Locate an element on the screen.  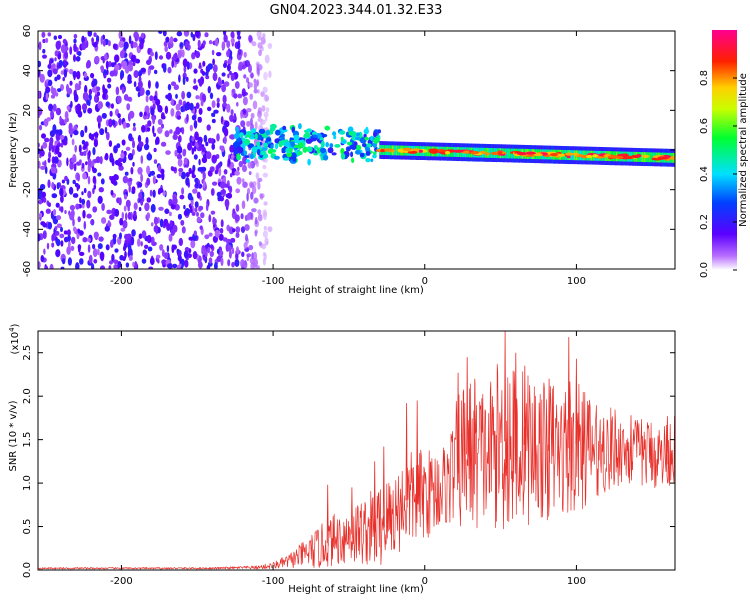
spectrogram-y-label: Frequency (Hz) is located at coordinates (13, 150).